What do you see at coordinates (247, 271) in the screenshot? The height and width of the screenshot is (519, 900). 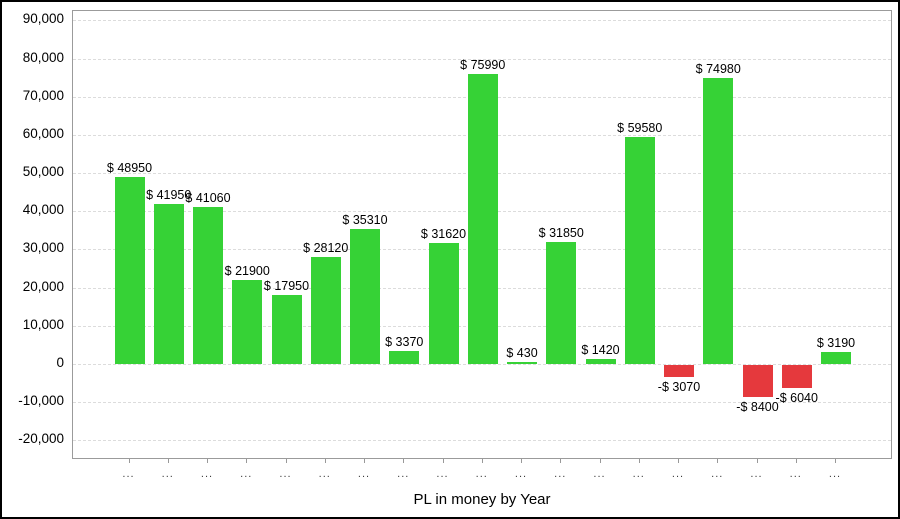 I see `bar-value-label: $ 21900` at bounding box center [247, 271].